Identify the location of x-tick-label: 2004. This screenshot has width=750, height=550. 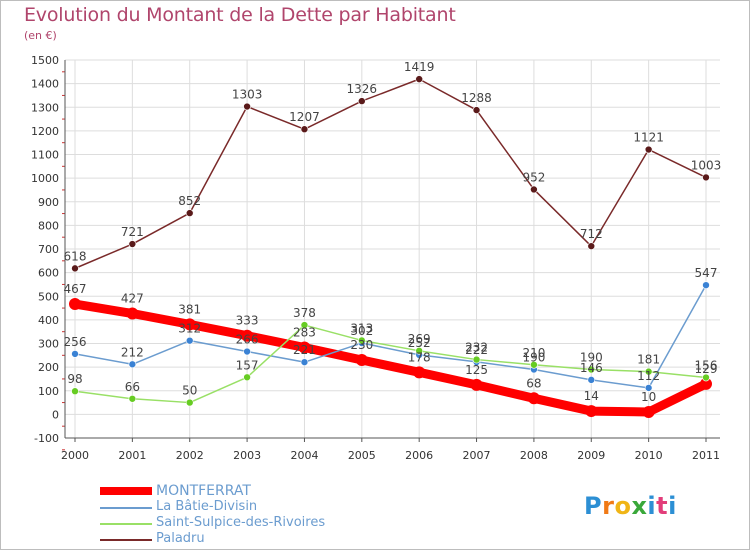
(304, 455).